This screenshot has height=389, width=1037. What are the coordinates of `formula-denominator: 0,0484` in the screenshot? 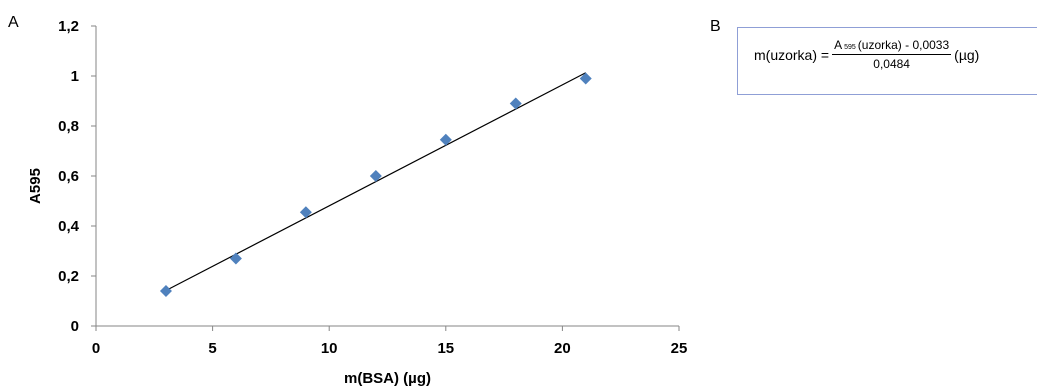 It's located at (891, 64).